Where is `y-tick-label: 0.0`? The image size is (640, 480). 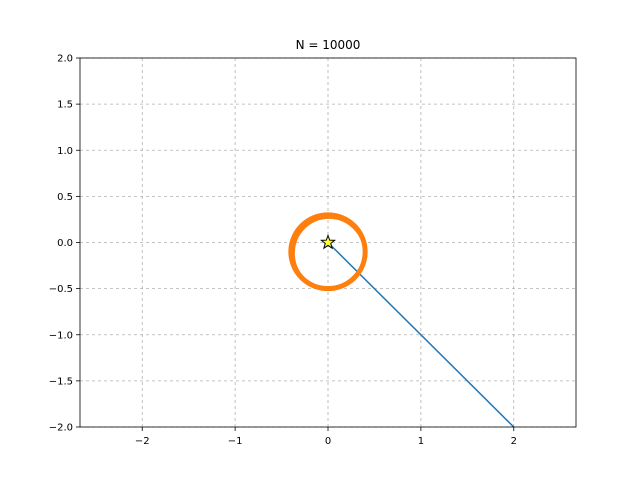 y-tick-label: 0.0 is located at coordinates (65, 243).